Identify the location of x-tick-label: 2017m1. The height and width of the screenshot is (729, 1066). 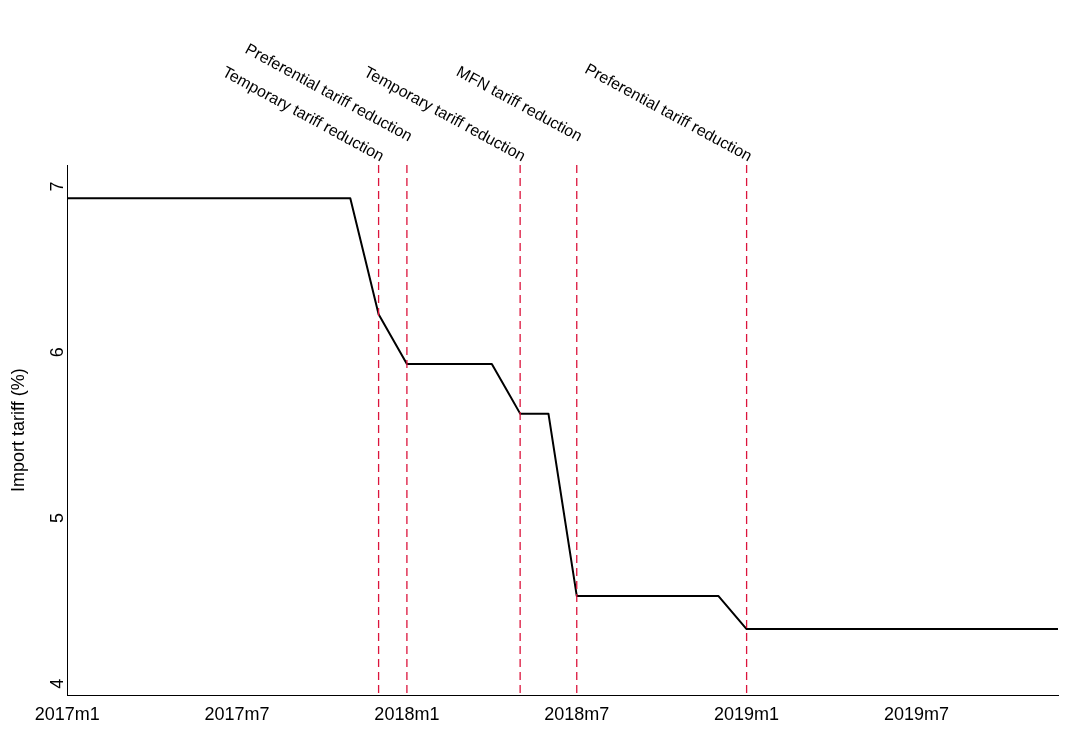
(67, 714).